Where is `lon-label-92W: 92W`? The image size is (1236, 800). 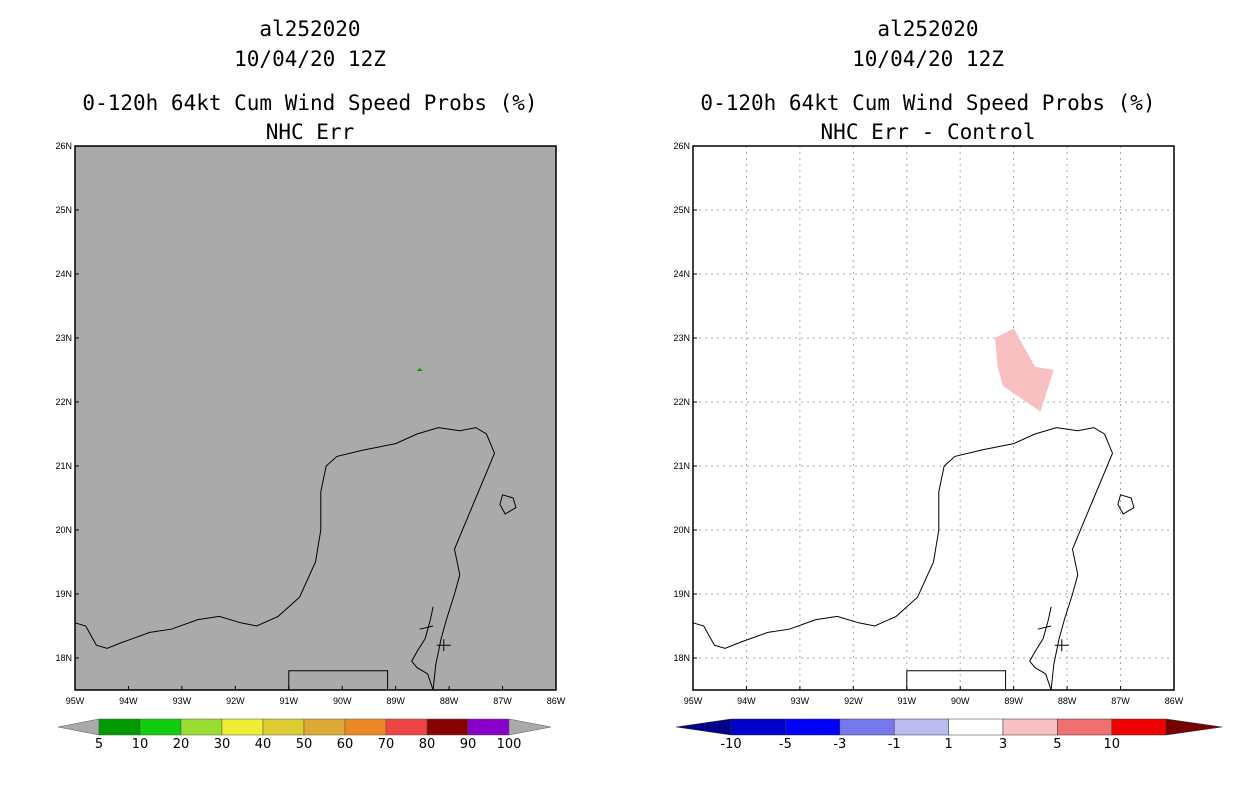
lon-label-92W: 92W is located at coordinates (853, 701).